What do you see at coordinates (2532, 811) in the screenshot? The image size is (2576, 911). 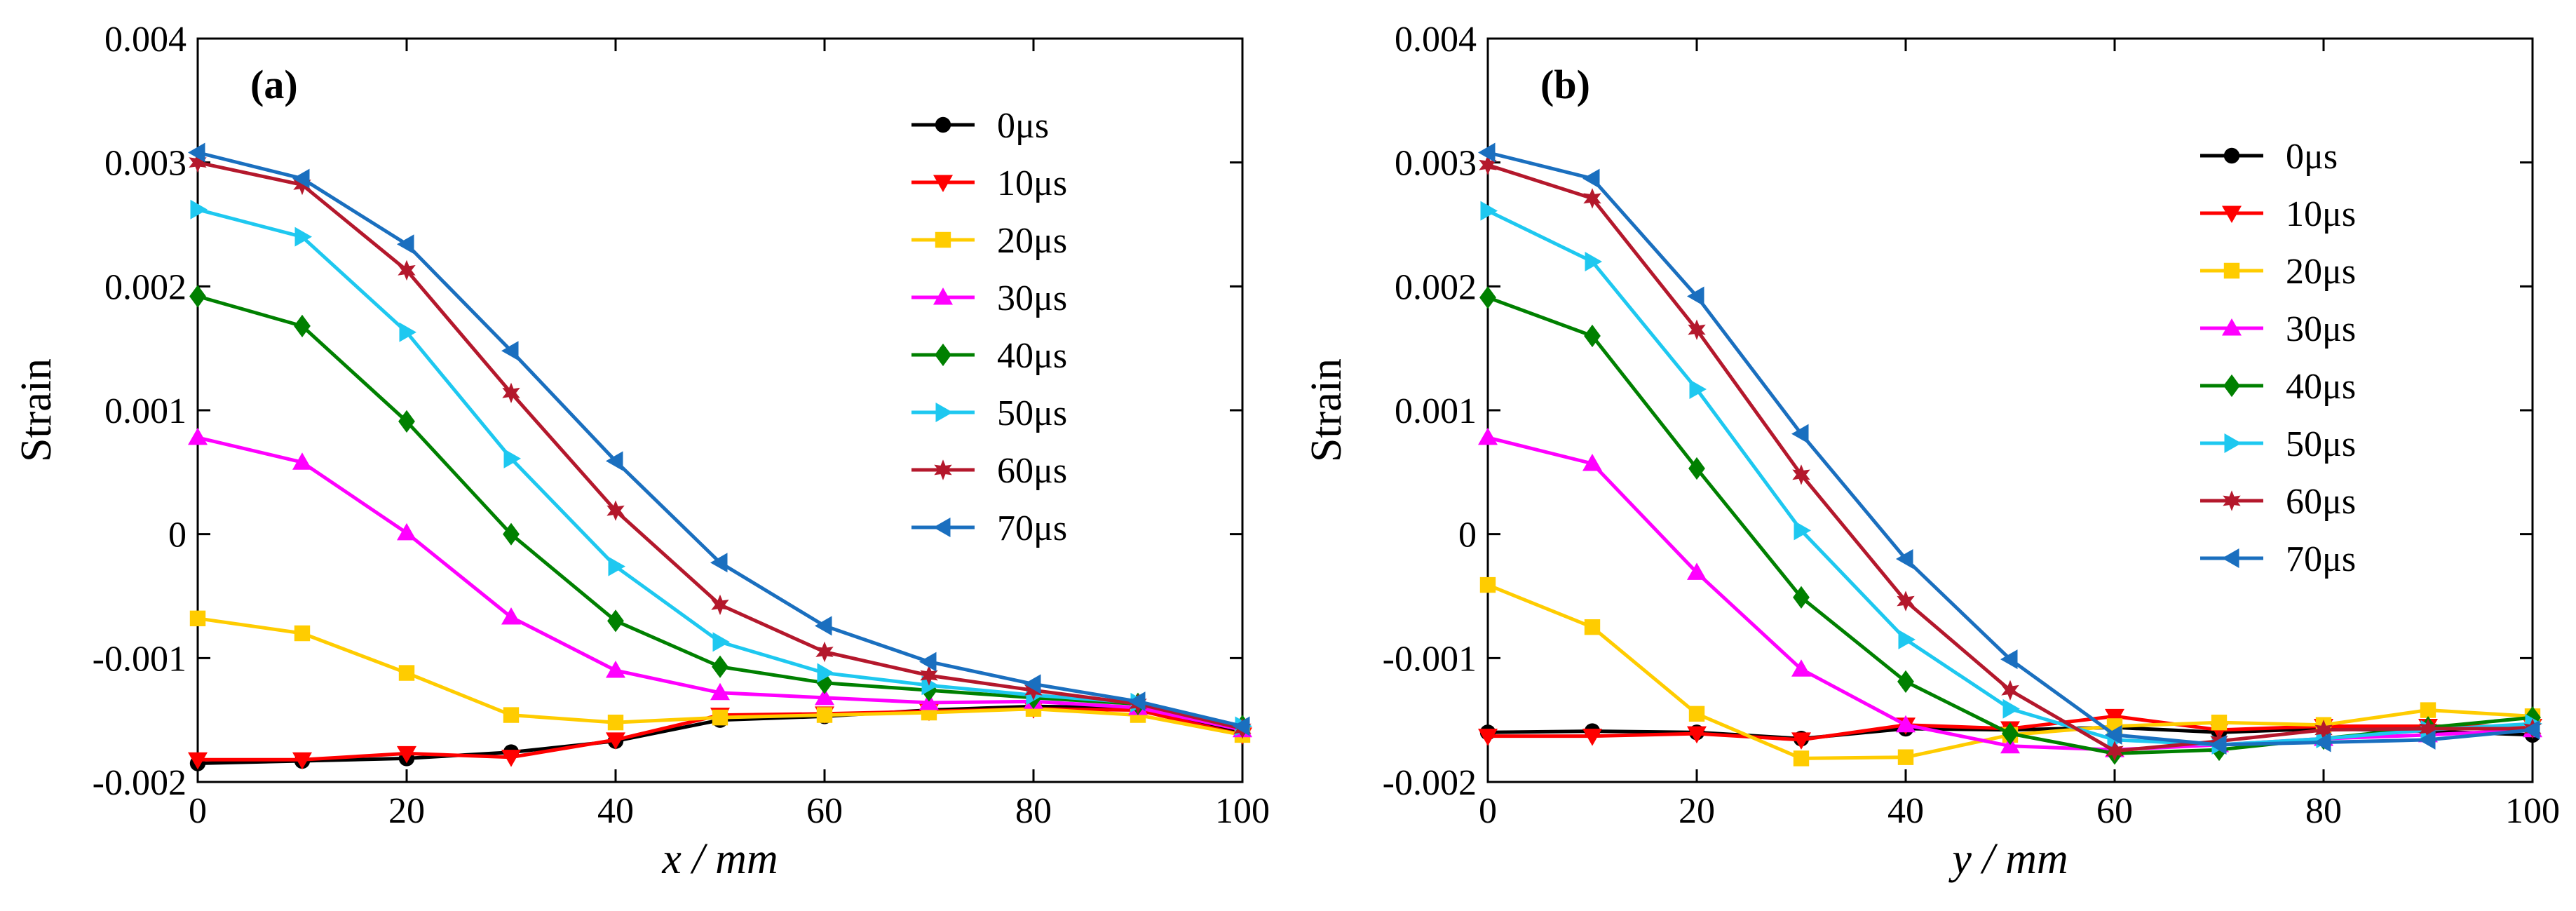 I see `x-tick-label: 100` at bounding box center [2532, 811].